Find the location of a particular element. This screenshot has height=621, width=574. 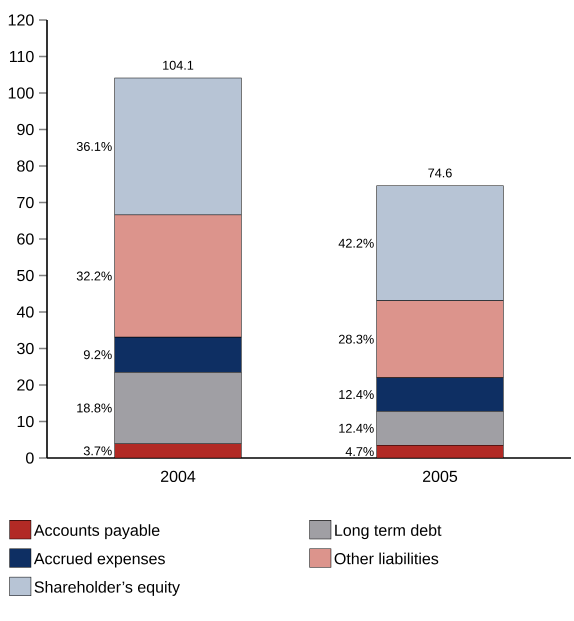

y-tick-label: 70 is located at coordinates (25, 202).